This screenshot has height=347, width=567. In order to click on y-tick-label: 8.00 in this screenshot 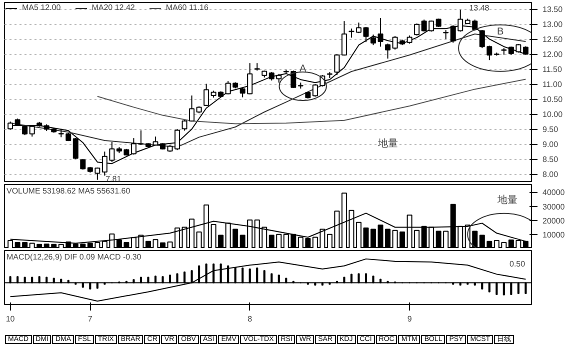, I will do `click(550, 175)`.